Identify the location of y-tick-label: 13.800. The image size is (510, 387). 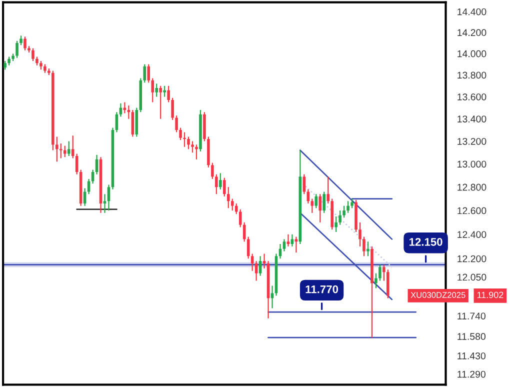
(472, 75).